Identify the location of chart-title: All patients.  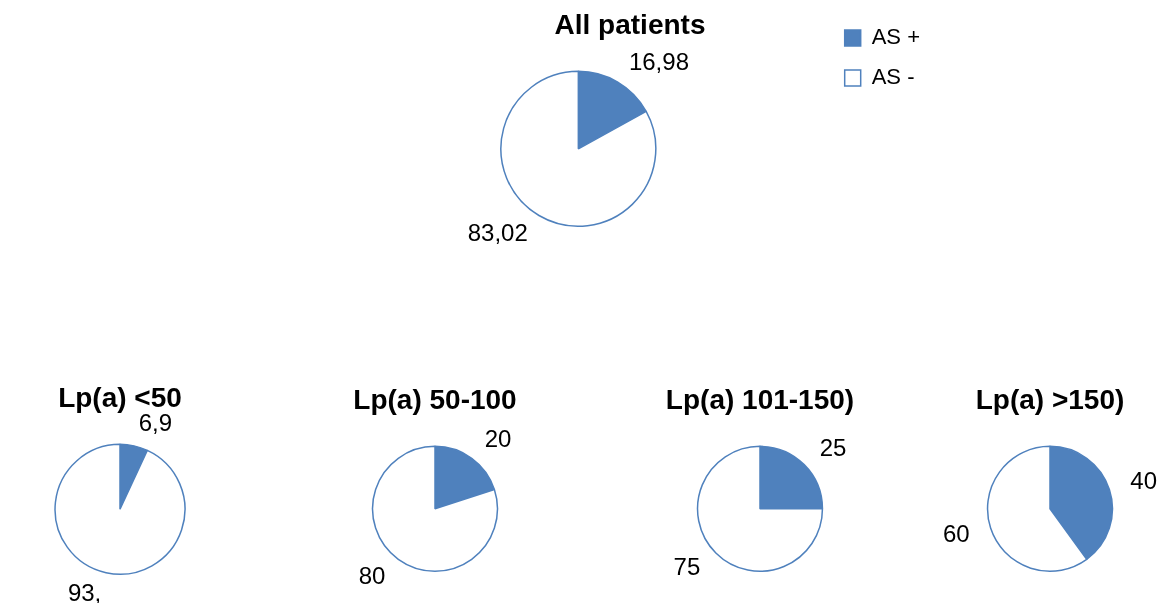
(630, 24).